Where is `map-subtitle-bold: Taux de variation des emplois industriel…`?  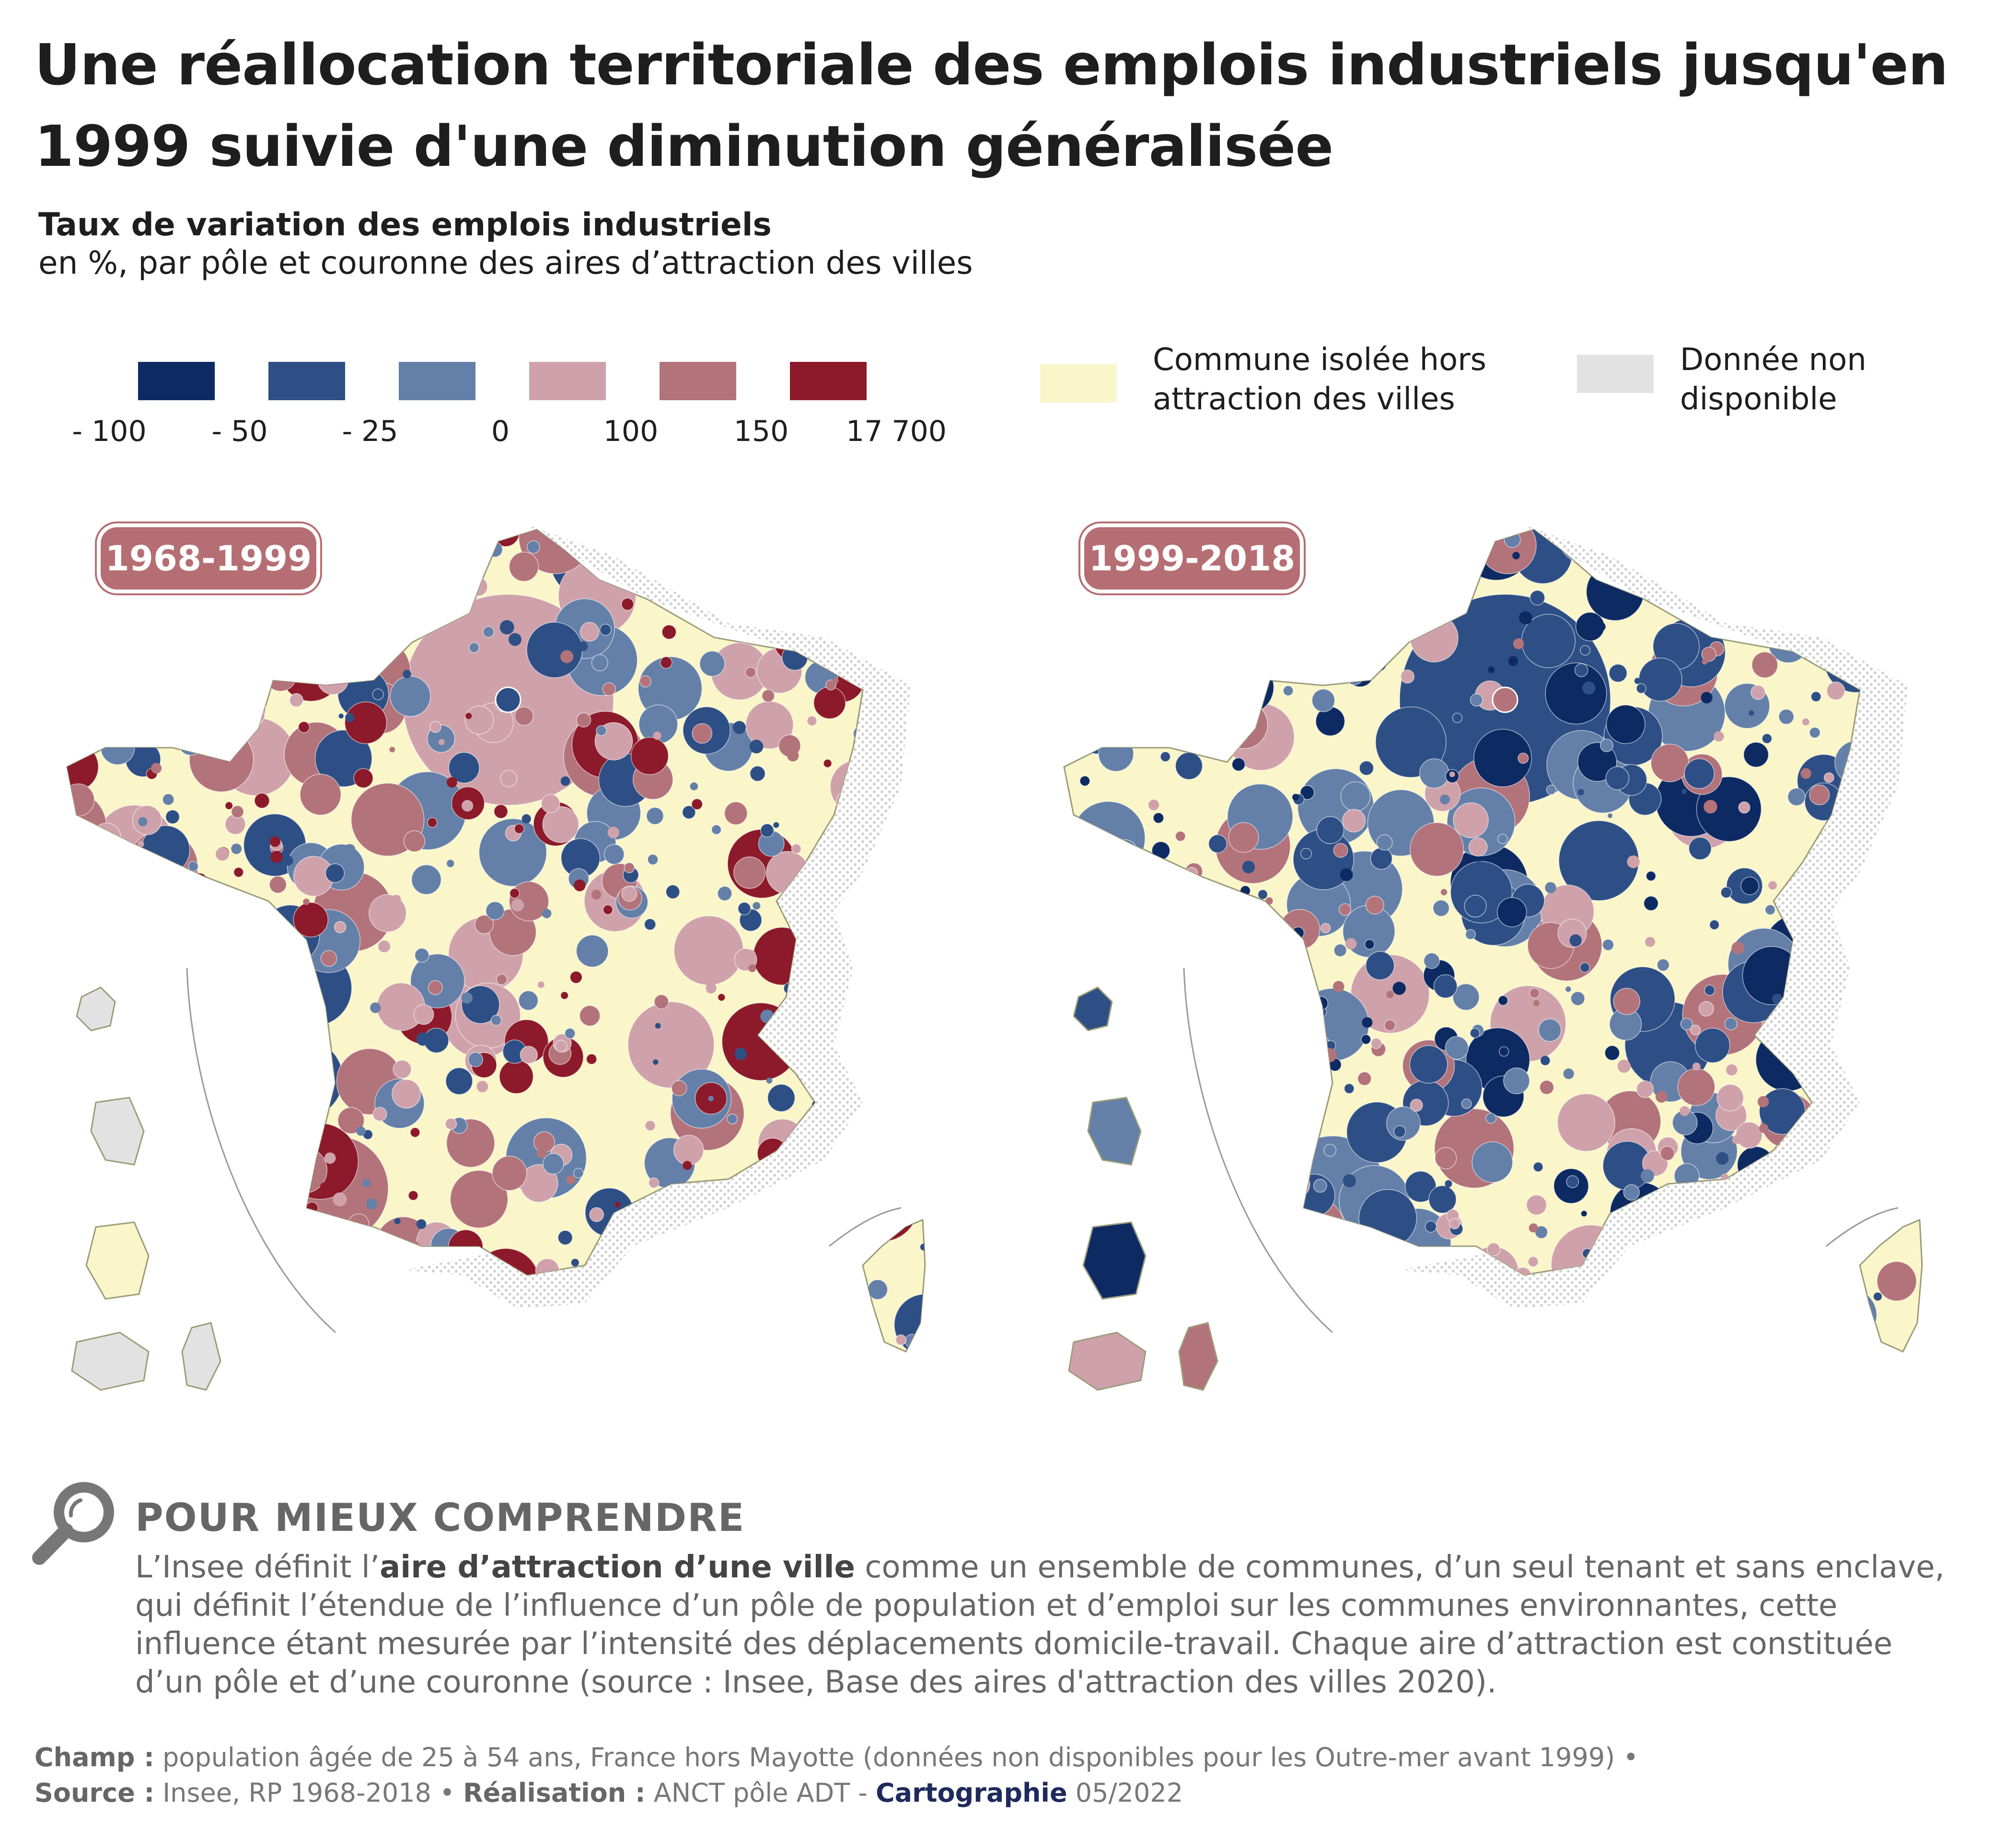
map-subtitle-bold: Taux de variation des emplois industriel… is located at coordinates (405, 225).